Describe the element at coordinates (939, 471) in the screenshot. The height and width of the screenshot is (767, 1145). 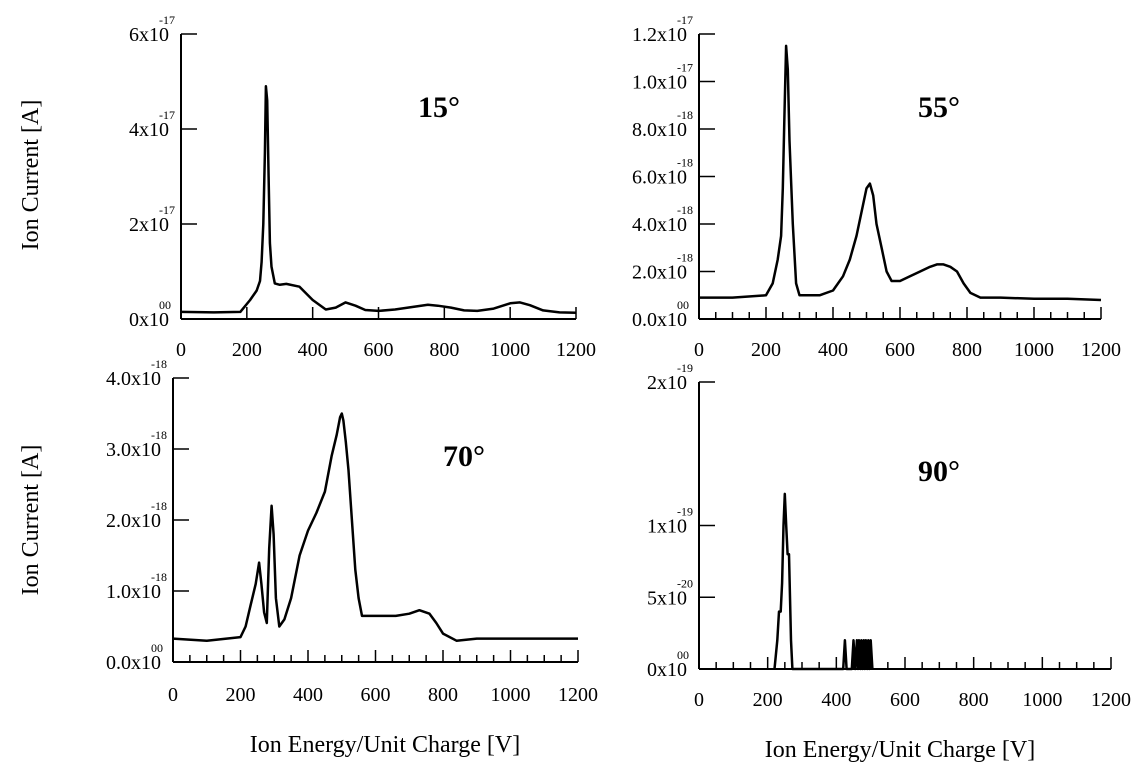
I see `panel-angle-label: 90°` at that location.